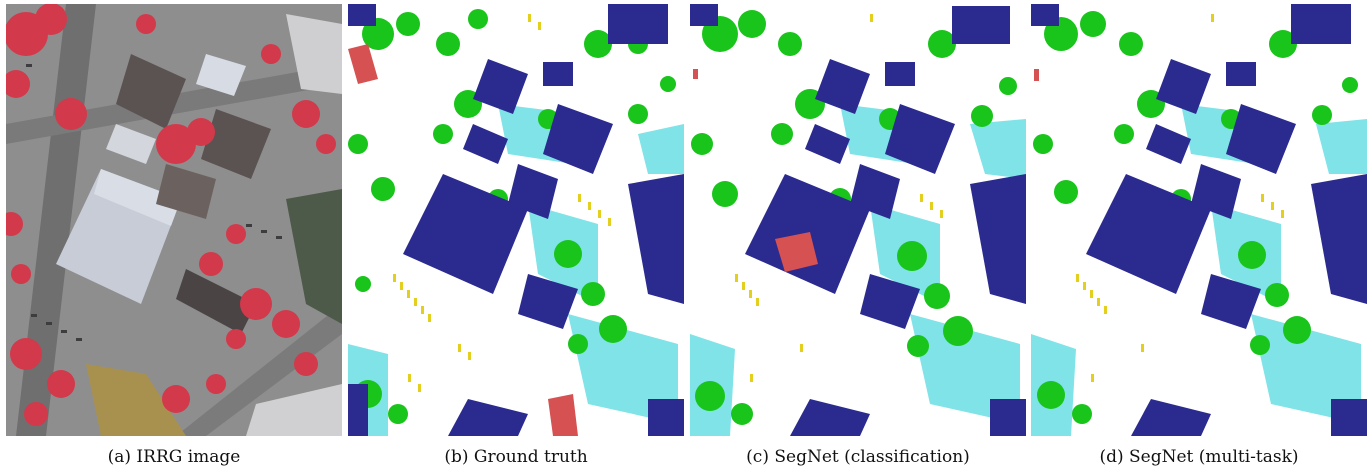 The height and width of the screenshot is (474, 1368). What do you see at coordinates (858, 457) in the screenshot?
I see `caption-segnet-classification: (c) SegNet (classification)` at bounding box center [858, 457].